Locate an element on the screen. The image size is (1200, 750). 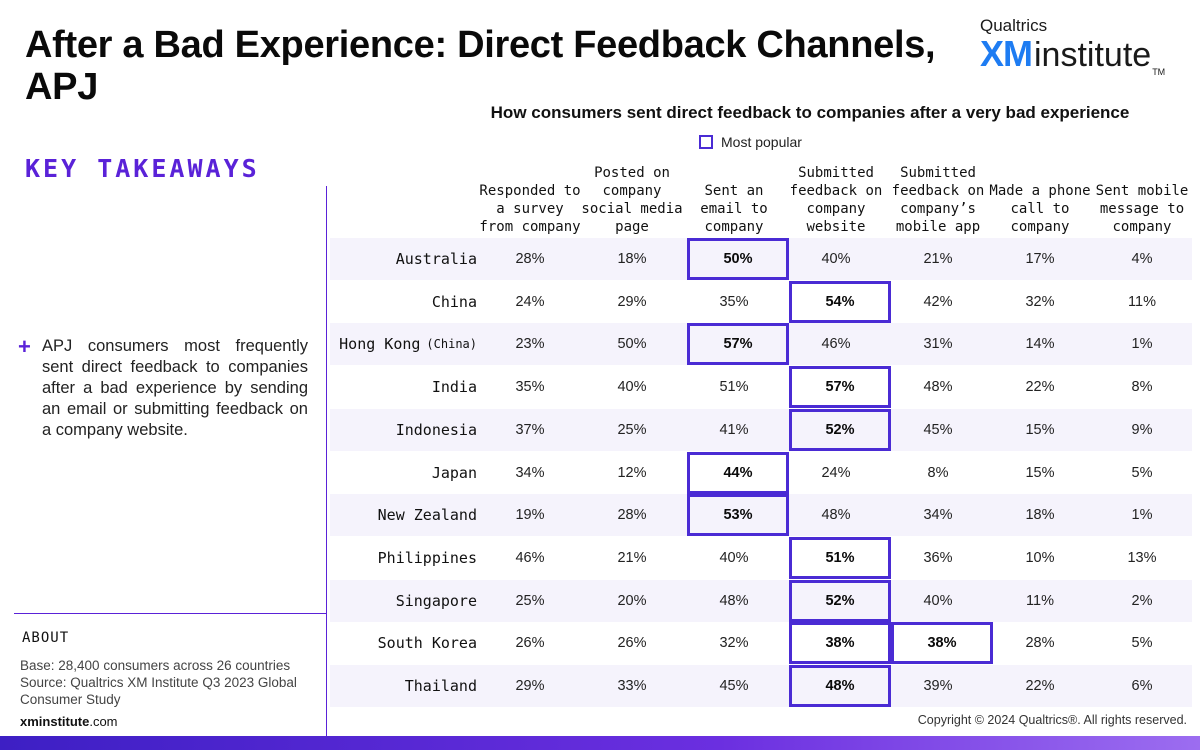
table-cell: 23% is located at coordinates (530, 344).